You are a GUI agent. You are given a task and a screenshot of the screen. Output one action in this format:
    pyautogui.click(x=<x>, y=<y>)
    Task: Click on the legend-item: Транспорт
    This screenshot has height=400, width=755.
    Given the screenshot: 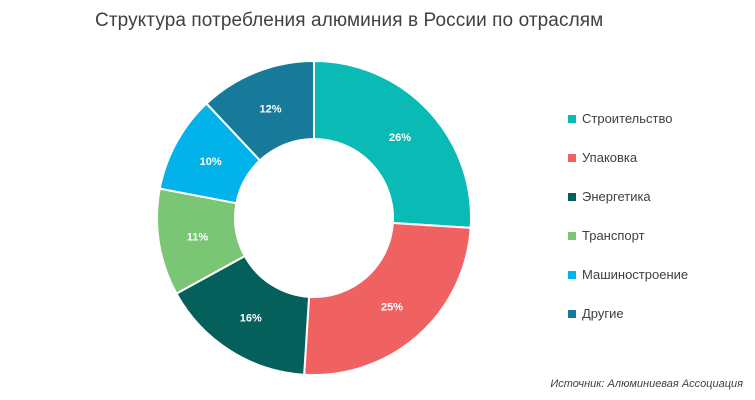 What is the action you would take?
    pyautogui.click(x=628, y=235)
    